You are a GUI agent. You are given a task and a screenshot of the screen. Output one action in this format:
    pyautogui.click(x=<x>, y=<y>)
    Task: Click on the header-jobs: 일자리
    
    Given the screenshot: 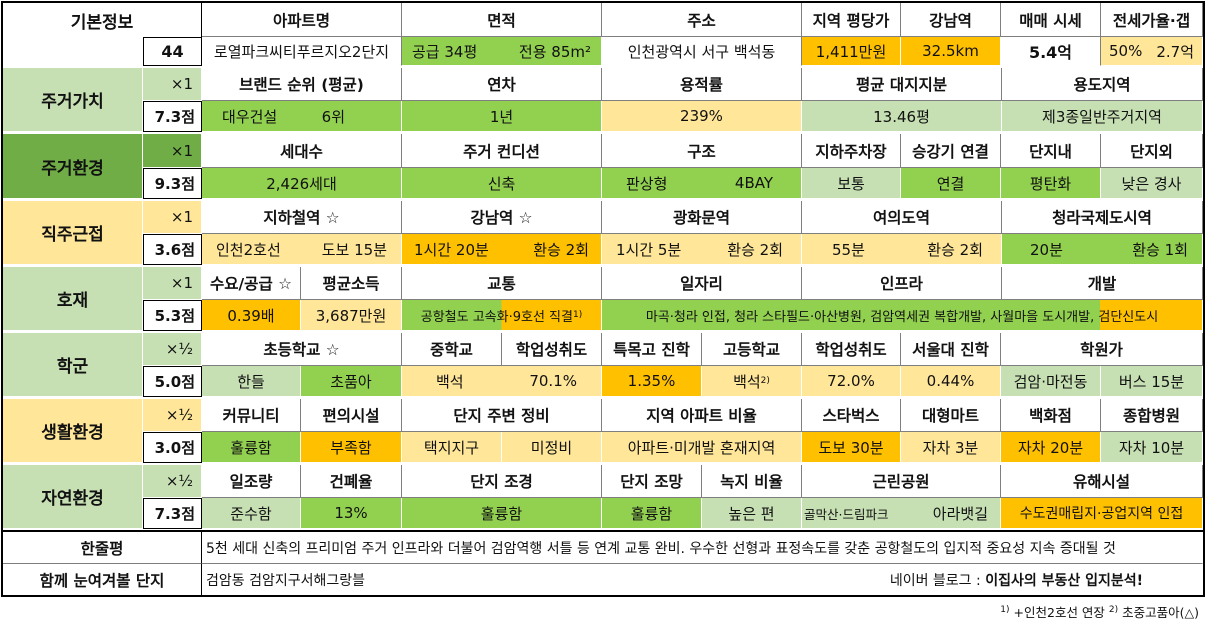 What is the action you would take?
    pyautogui.click(x=702, y=283)
    